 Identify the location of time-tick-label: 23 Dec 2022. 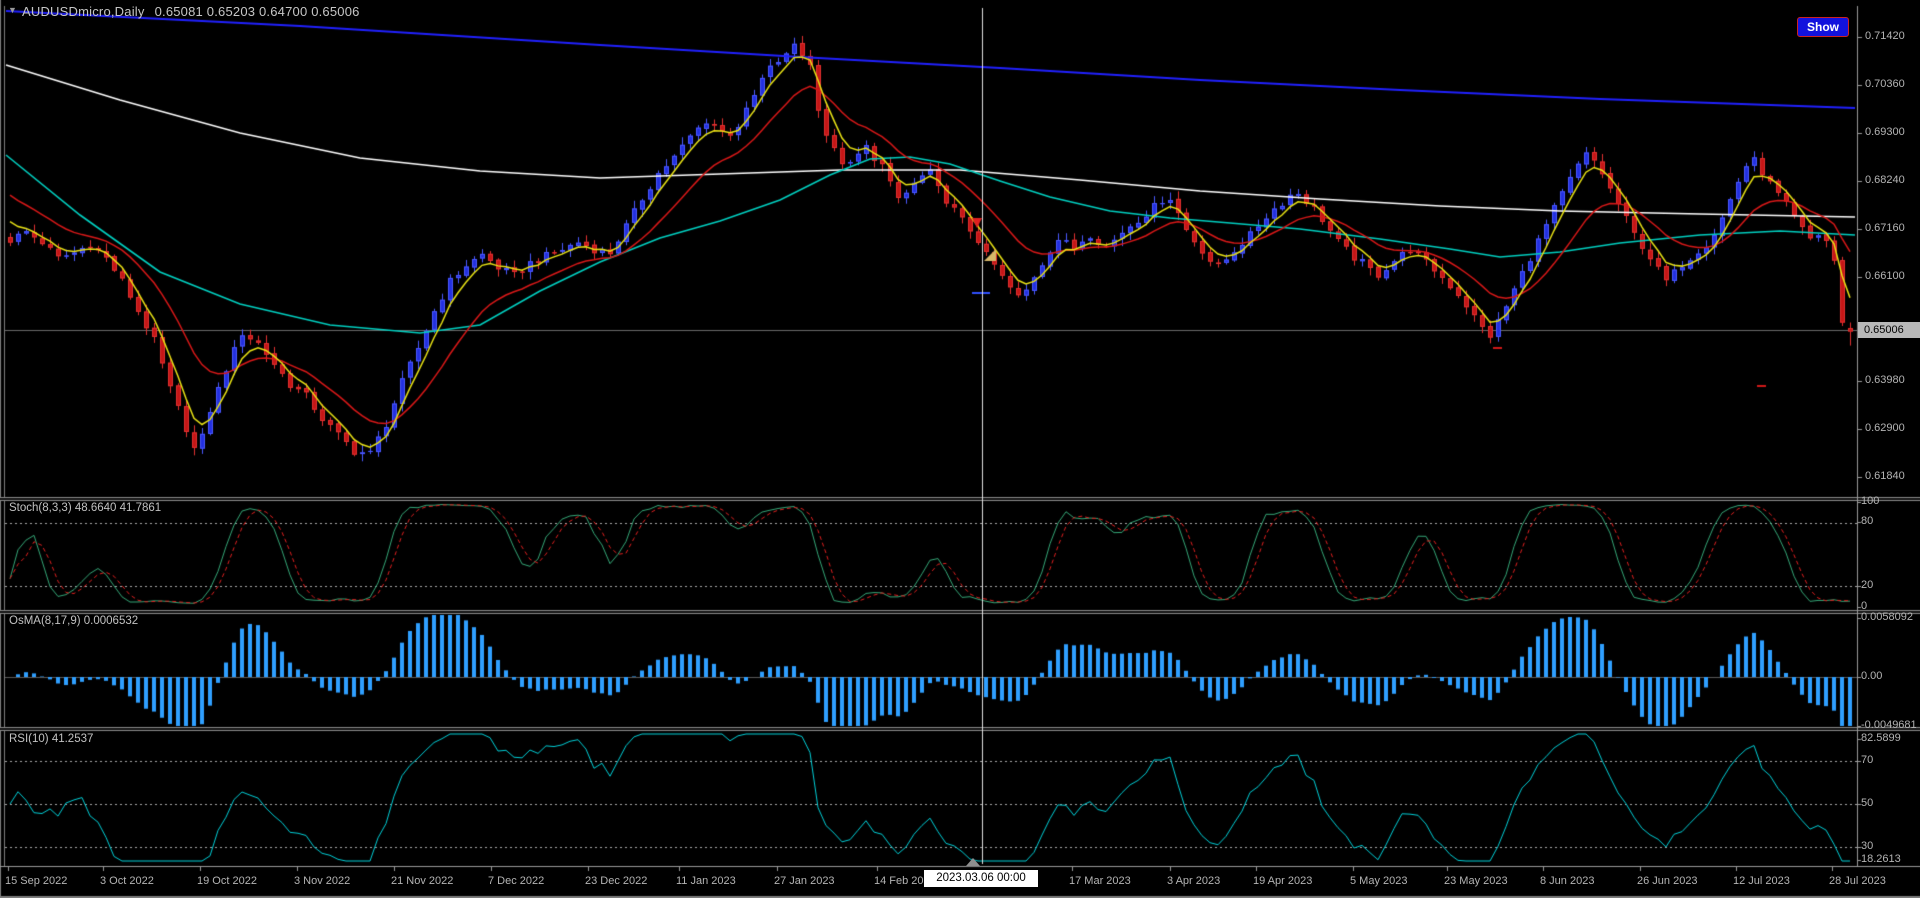
(616, 881).